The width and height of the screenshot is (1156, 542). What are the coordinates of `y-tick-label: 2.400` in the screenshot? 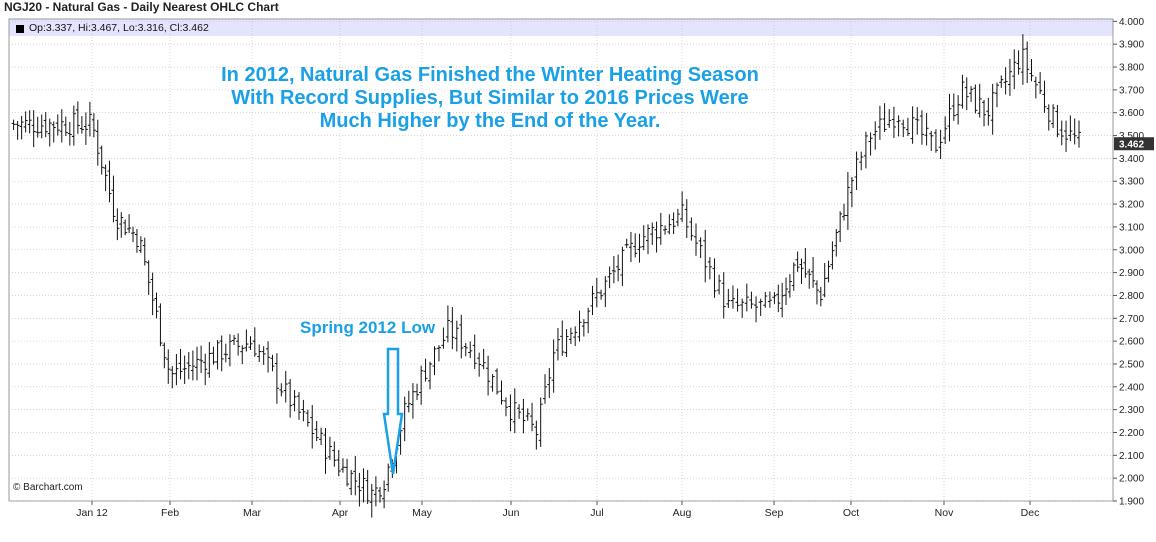 It's located at (1131, 387).